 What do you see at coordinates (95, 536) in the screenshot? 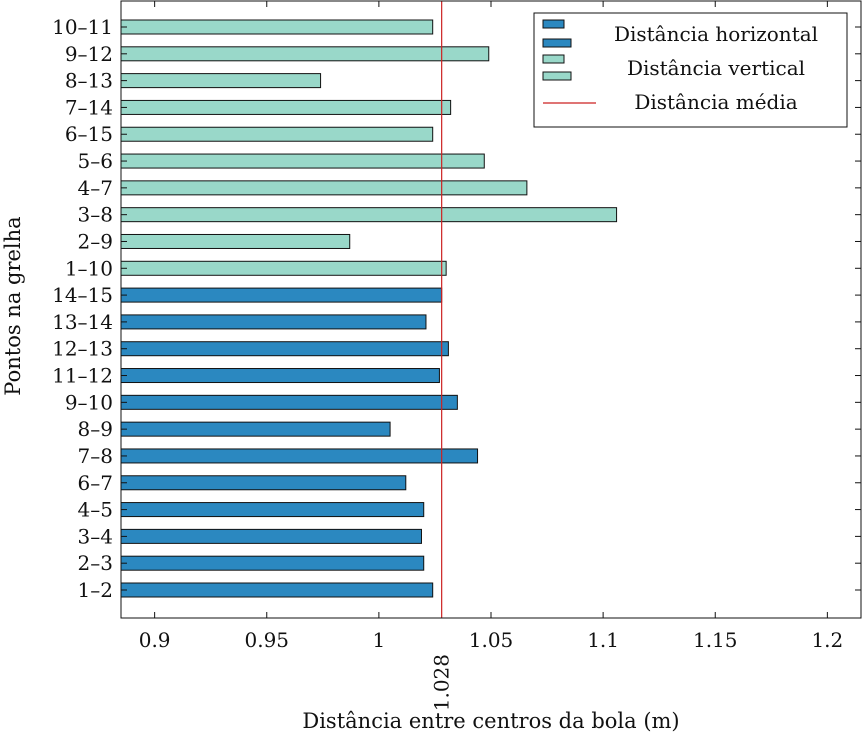
I see `y-tick-label: 3–4` at bounding box center [95, 536].